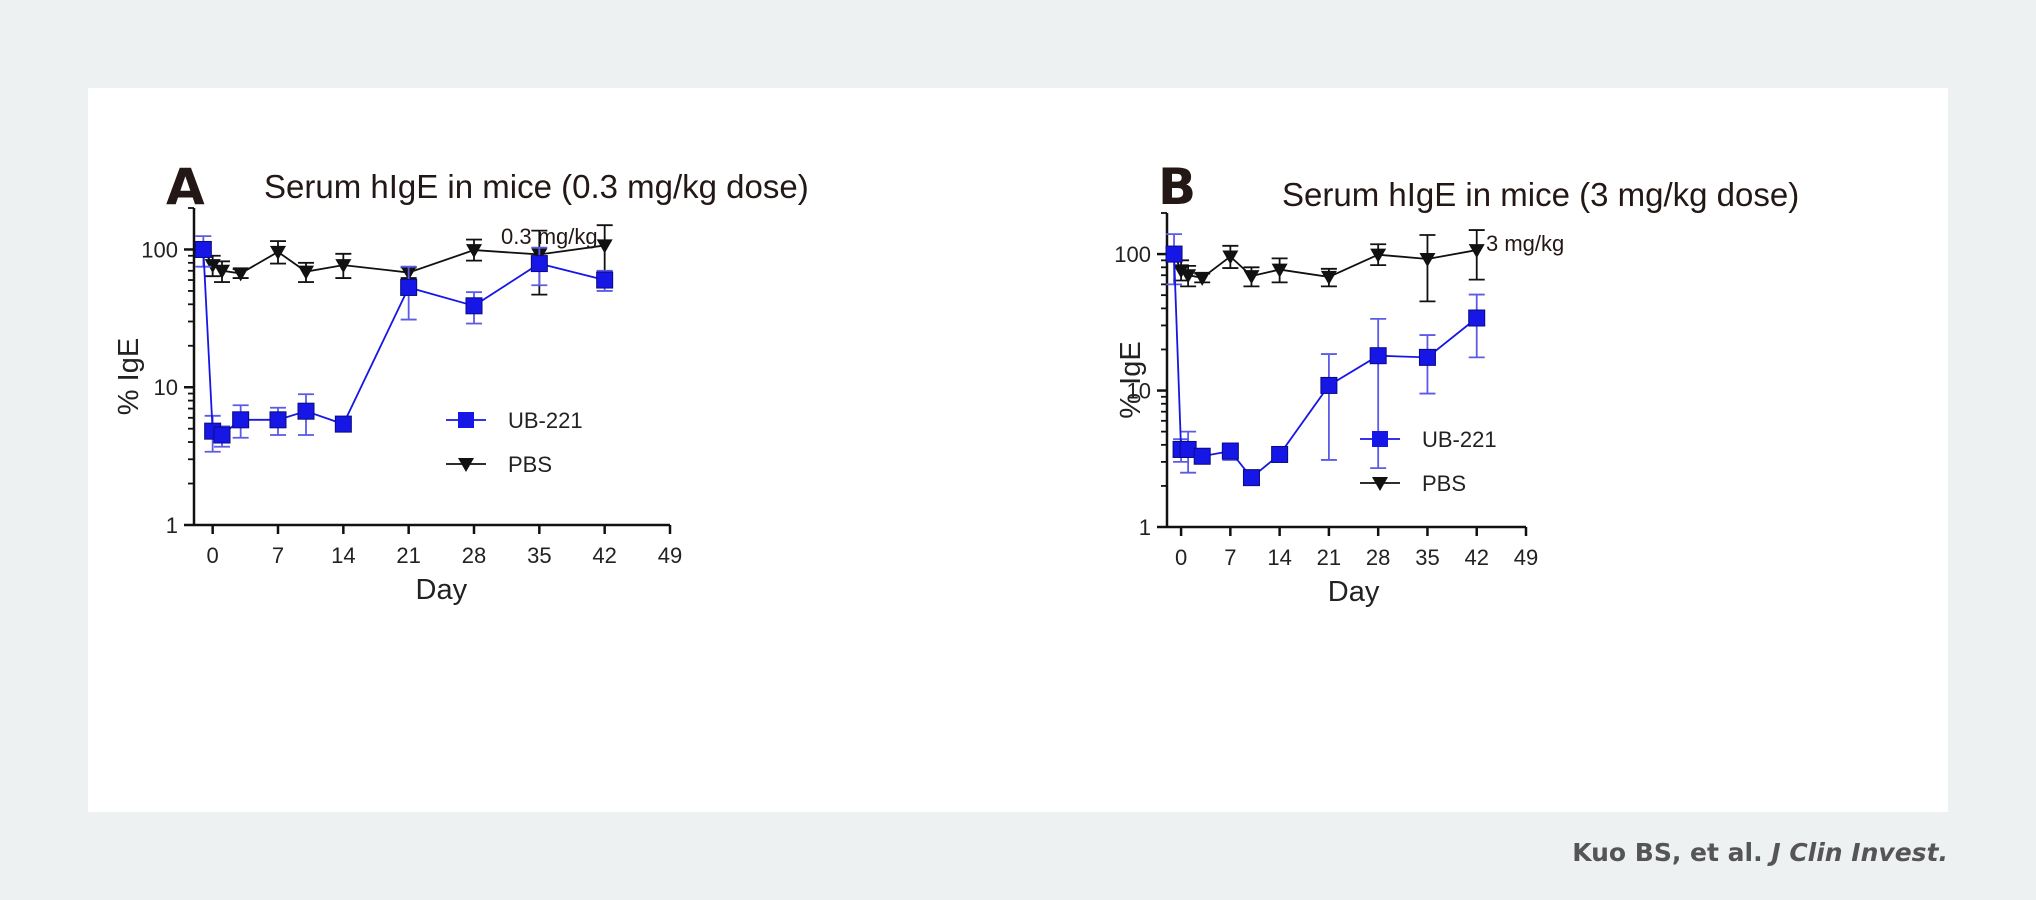 This screenshot has height=900, width=2036. What do you see at coordinates (185, 187) in the screenshot?
I see `panel-a-label: A` at bounding box center [185, 187].